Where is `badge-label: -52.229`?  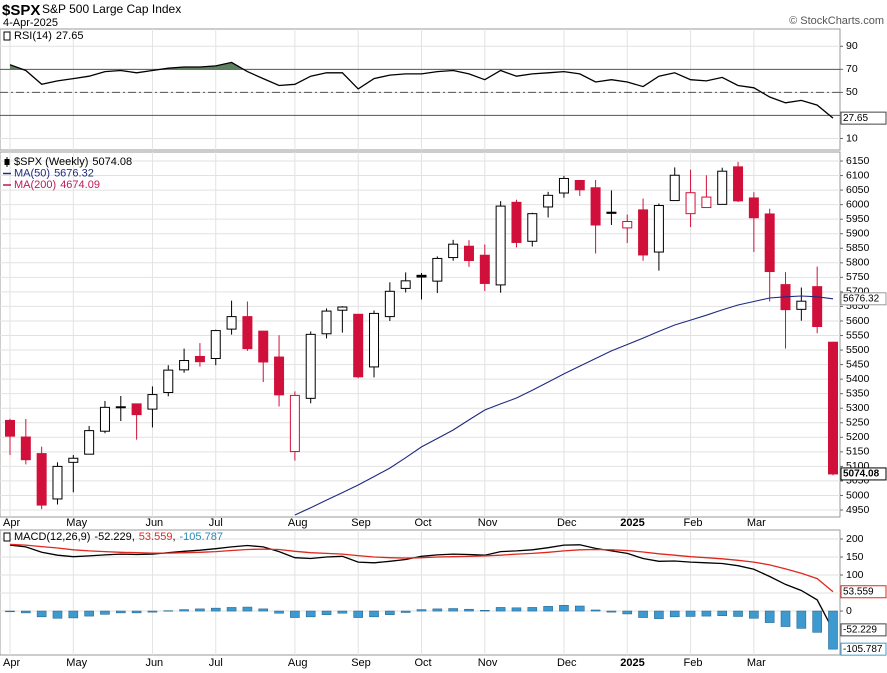 badge-label: -52.229 is located at coordinates (860, 630).